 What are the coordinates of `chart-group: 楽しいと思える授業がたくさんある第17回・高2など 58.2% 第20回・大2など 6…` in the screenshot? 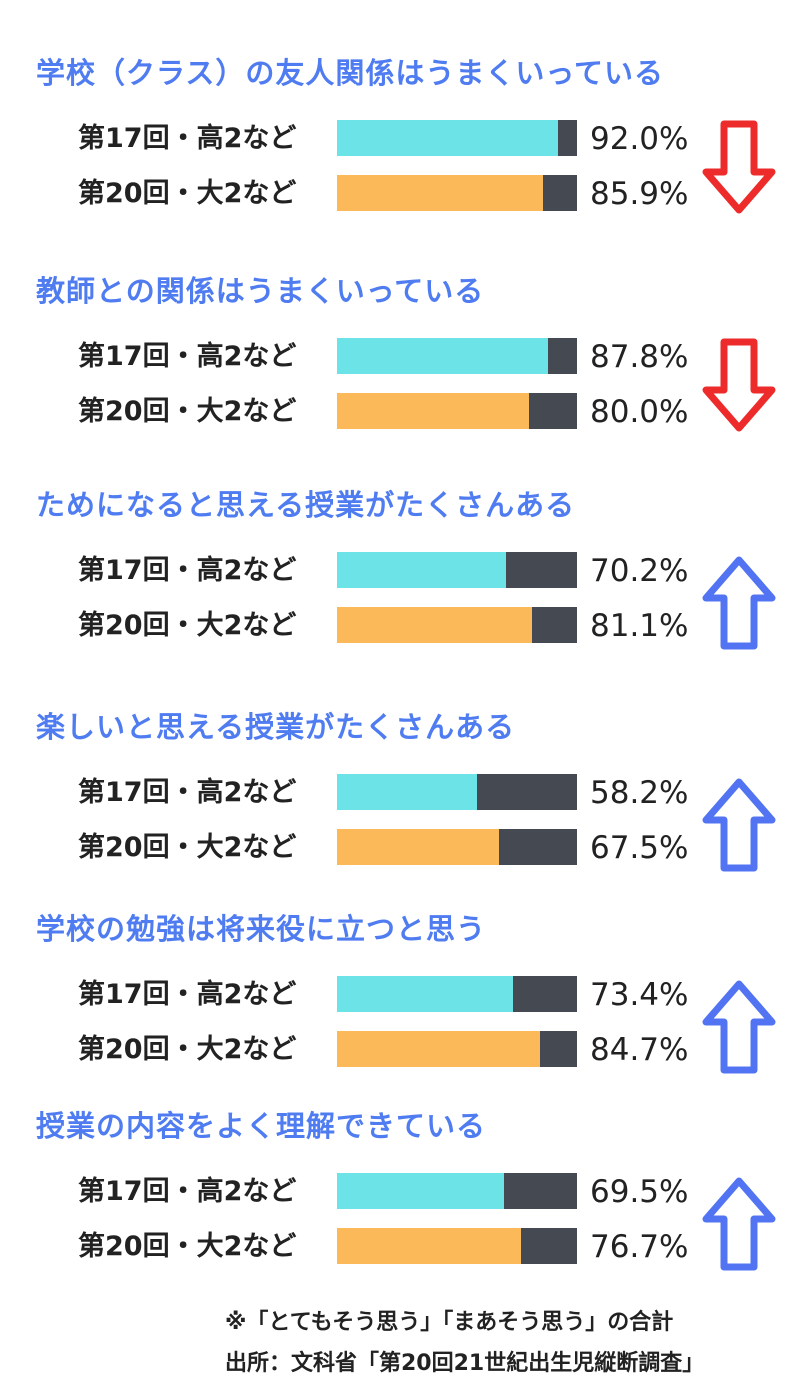 It's located at (400, 804).